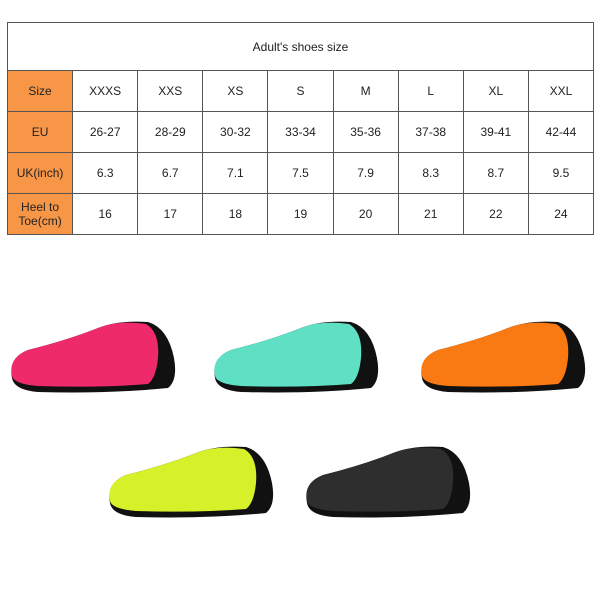  I want to click on table-row: UK(inch) 6.3 6.7 7.1 7.5 7.9 8.3 8.7 9.5, so click(300, 173).